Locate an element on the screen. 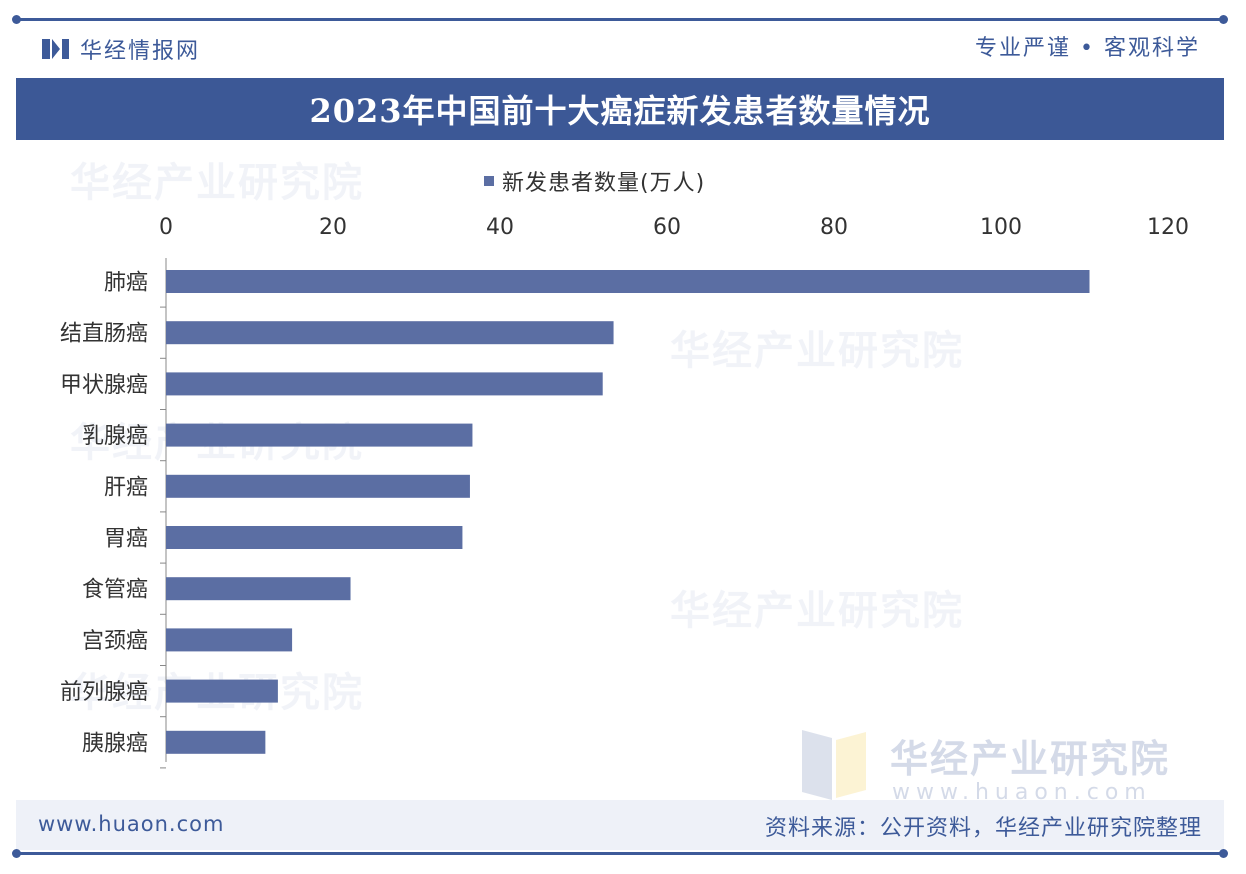  x-tick-label: 40 is located at coordinates (500, 227).